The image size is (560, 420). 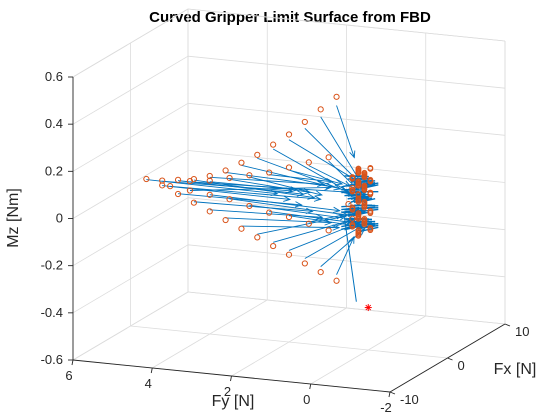 What do you see at coordinates (68, 375) in the screenshot?
I see `y-tick-label: 6` at bounding box center [68, 375].